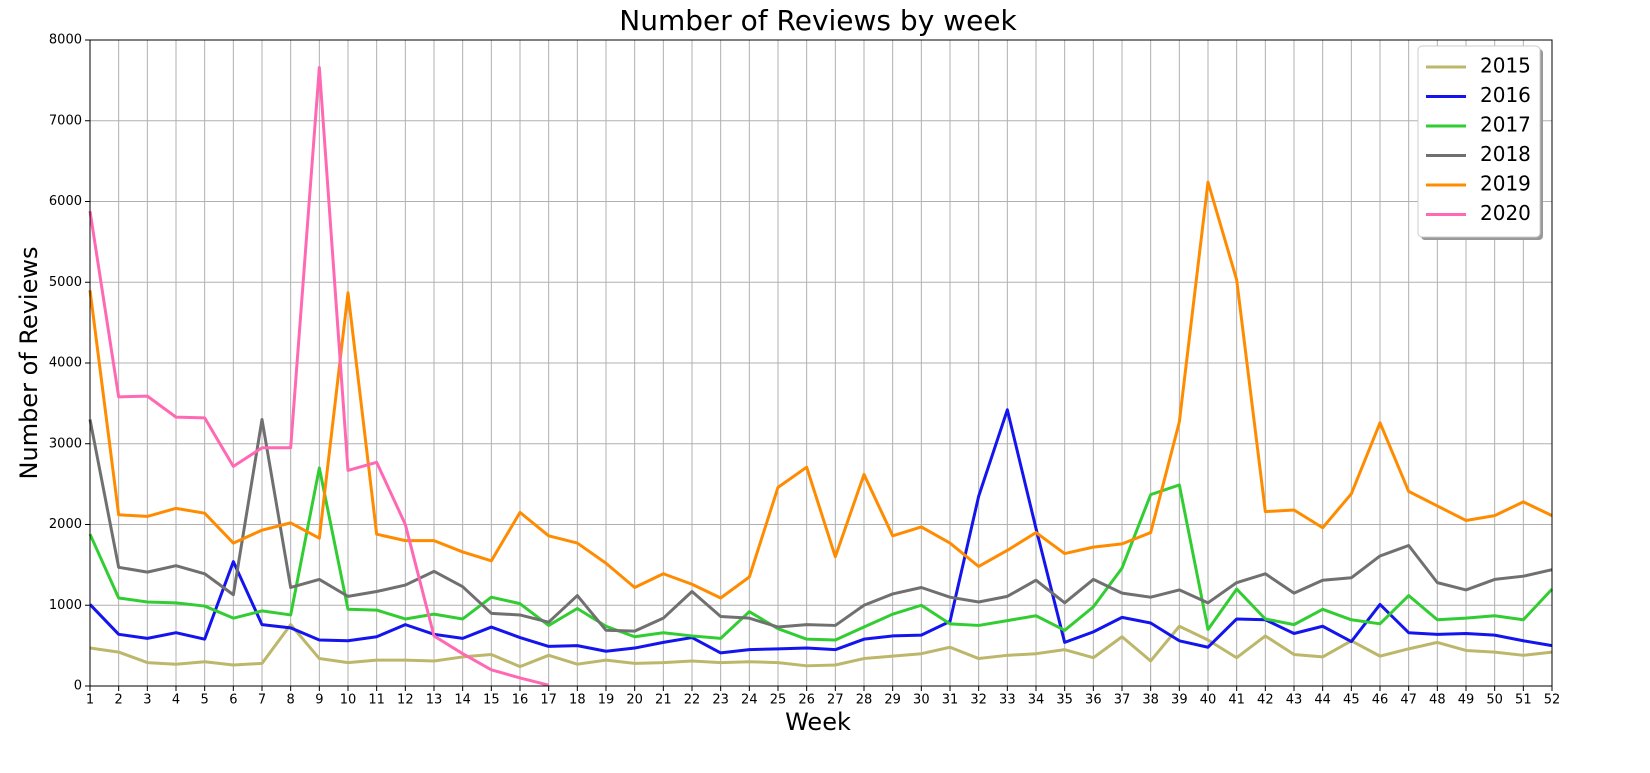 The image size is (1650, 773). I want to click on x-tick-label: 39, so click(1179, 700).